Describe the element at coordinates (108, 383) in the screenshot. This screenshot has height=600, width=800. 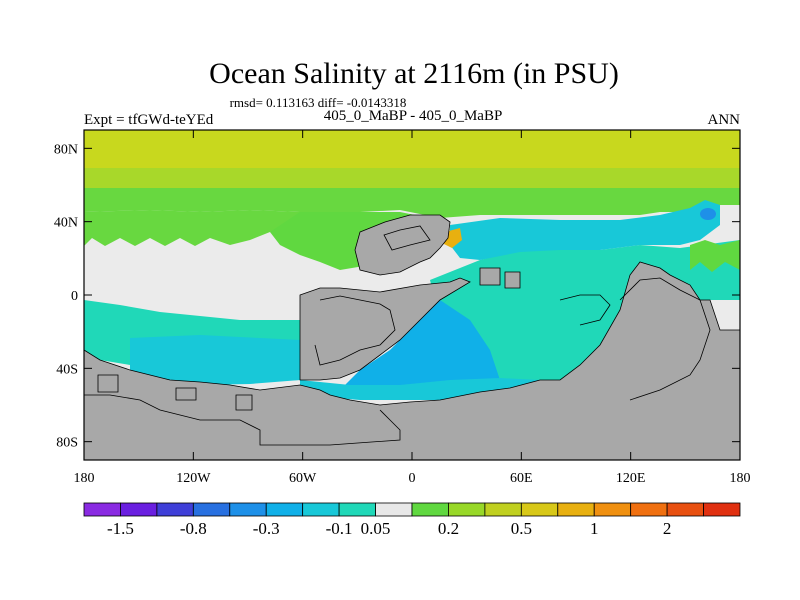
I see `sw-pacific-land` at that location.